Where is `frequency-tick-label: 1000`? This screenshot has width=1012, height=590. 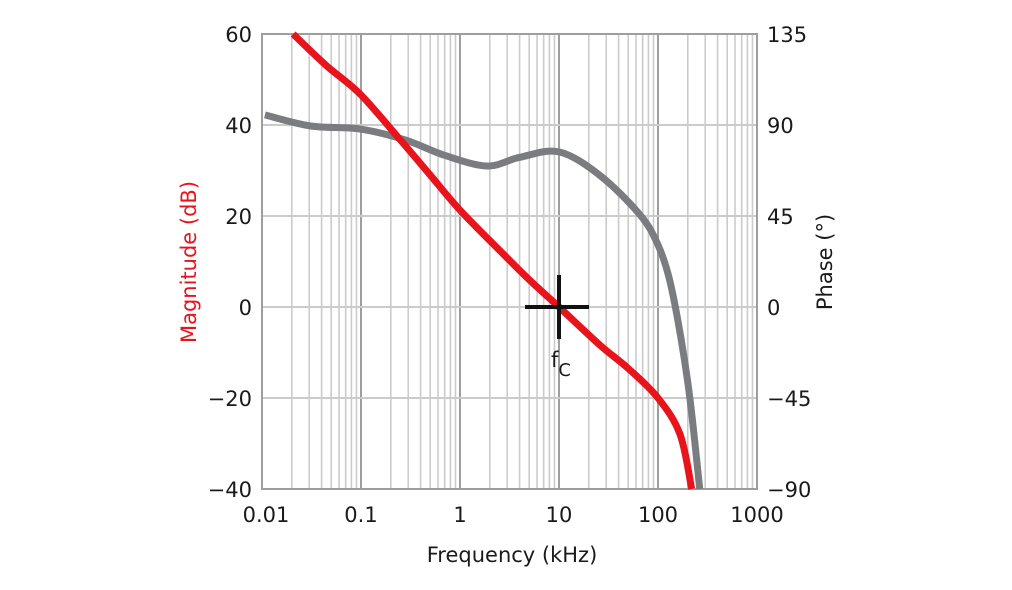
frequency-tick-label: 1000 is located at coordinates (756, 515).